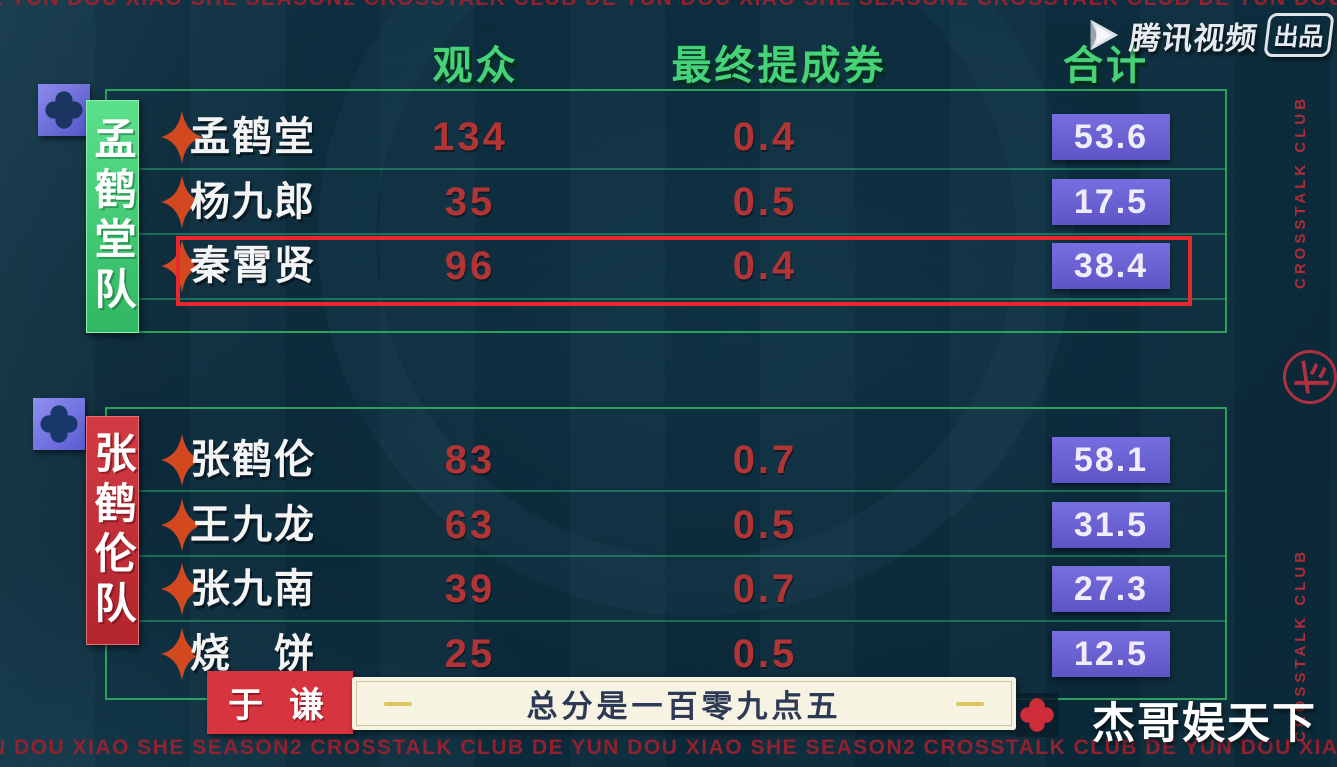 This screenshot has width=1337, height=767. I want to click on caption-clover-frame, so click(1037, 715).